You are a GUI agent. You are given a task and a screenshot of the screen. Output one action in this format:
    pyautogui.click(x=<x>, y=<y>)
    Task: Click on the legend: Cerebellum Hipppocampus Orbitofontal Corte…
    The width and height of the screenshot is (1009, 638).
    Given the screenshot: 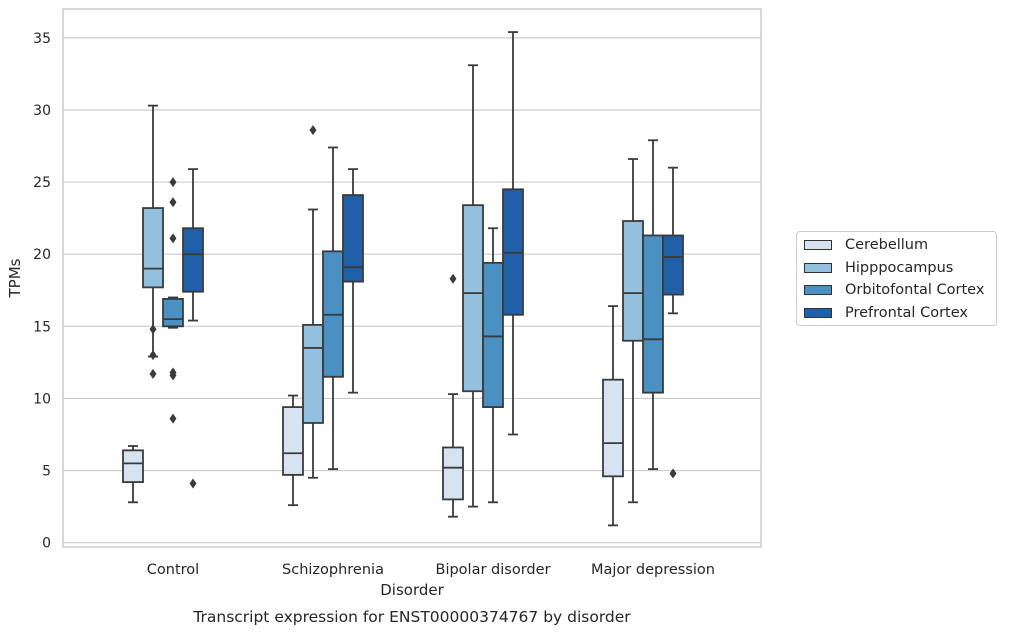 What is the action you would take?
    pyautogui.click(x=896, y=278)
    